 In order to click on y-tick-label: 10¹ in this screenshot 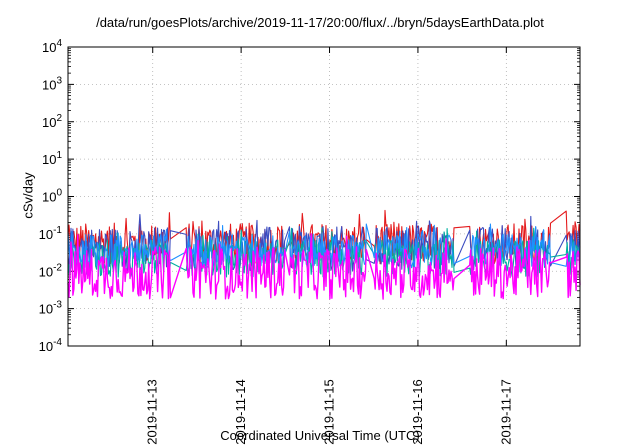, I will do `click(52, 158)`.